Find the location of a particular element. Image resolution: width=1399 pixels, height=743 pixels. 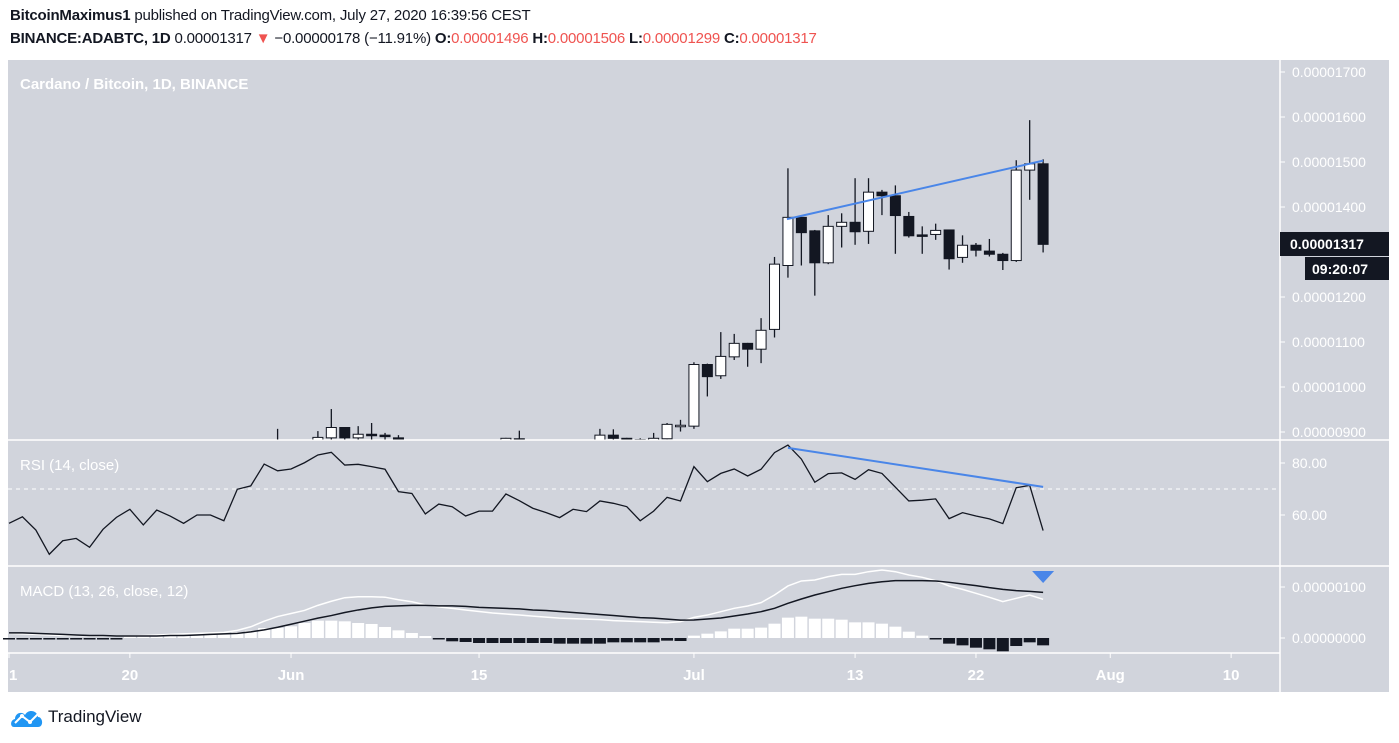

macd-title: MACD (13, 26, close, 12) is located at coordinates (104, 591).